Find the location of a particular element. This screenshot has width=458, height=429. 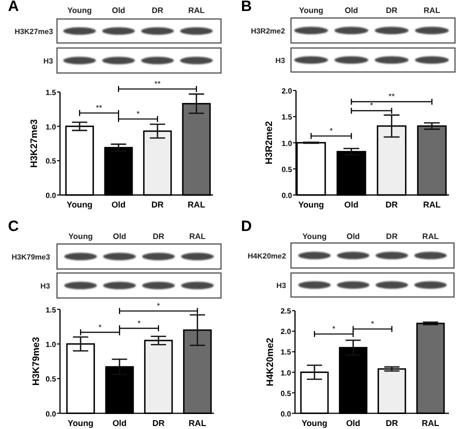

chart-title: C is located at coordinates (13, 226).